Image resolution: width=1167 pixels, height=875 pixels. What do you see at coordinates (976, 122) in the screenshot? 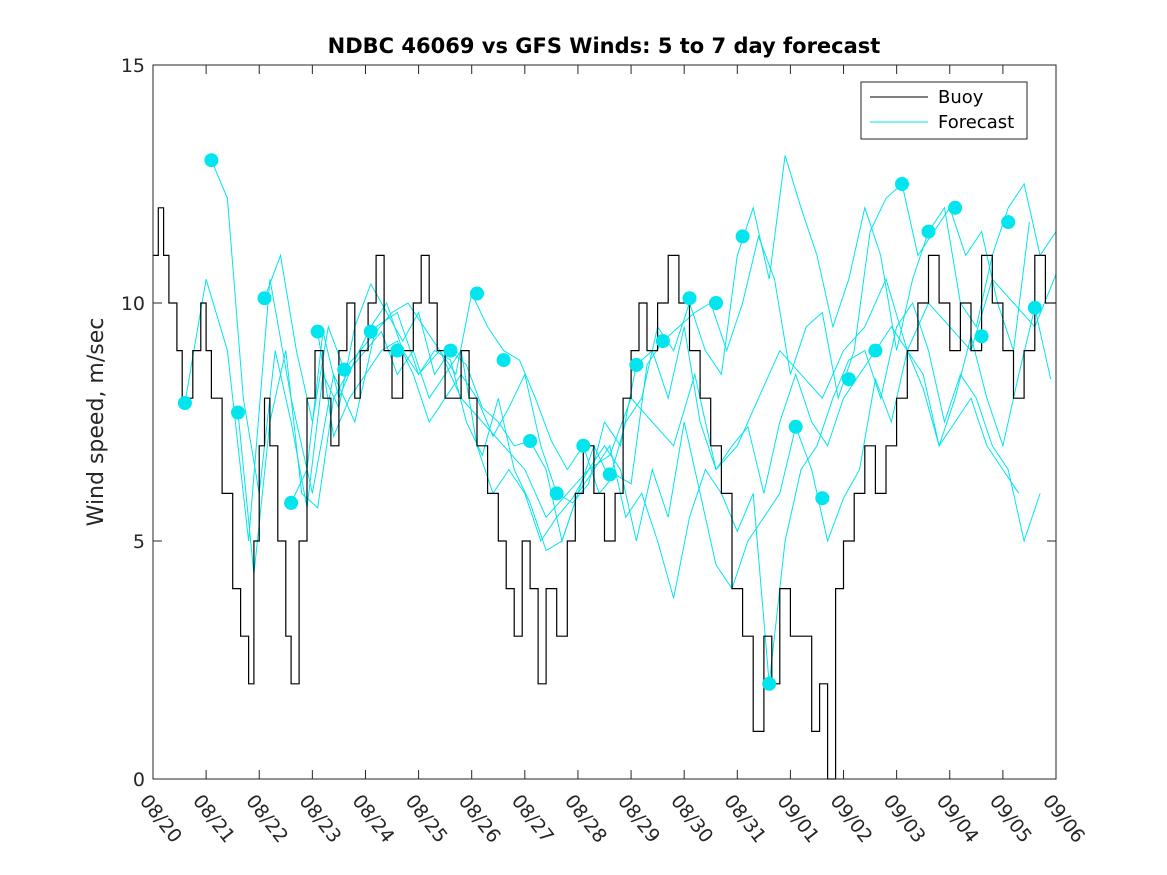
I see `legend-forecast-label: Forecast` at bounding box center [976, 122].